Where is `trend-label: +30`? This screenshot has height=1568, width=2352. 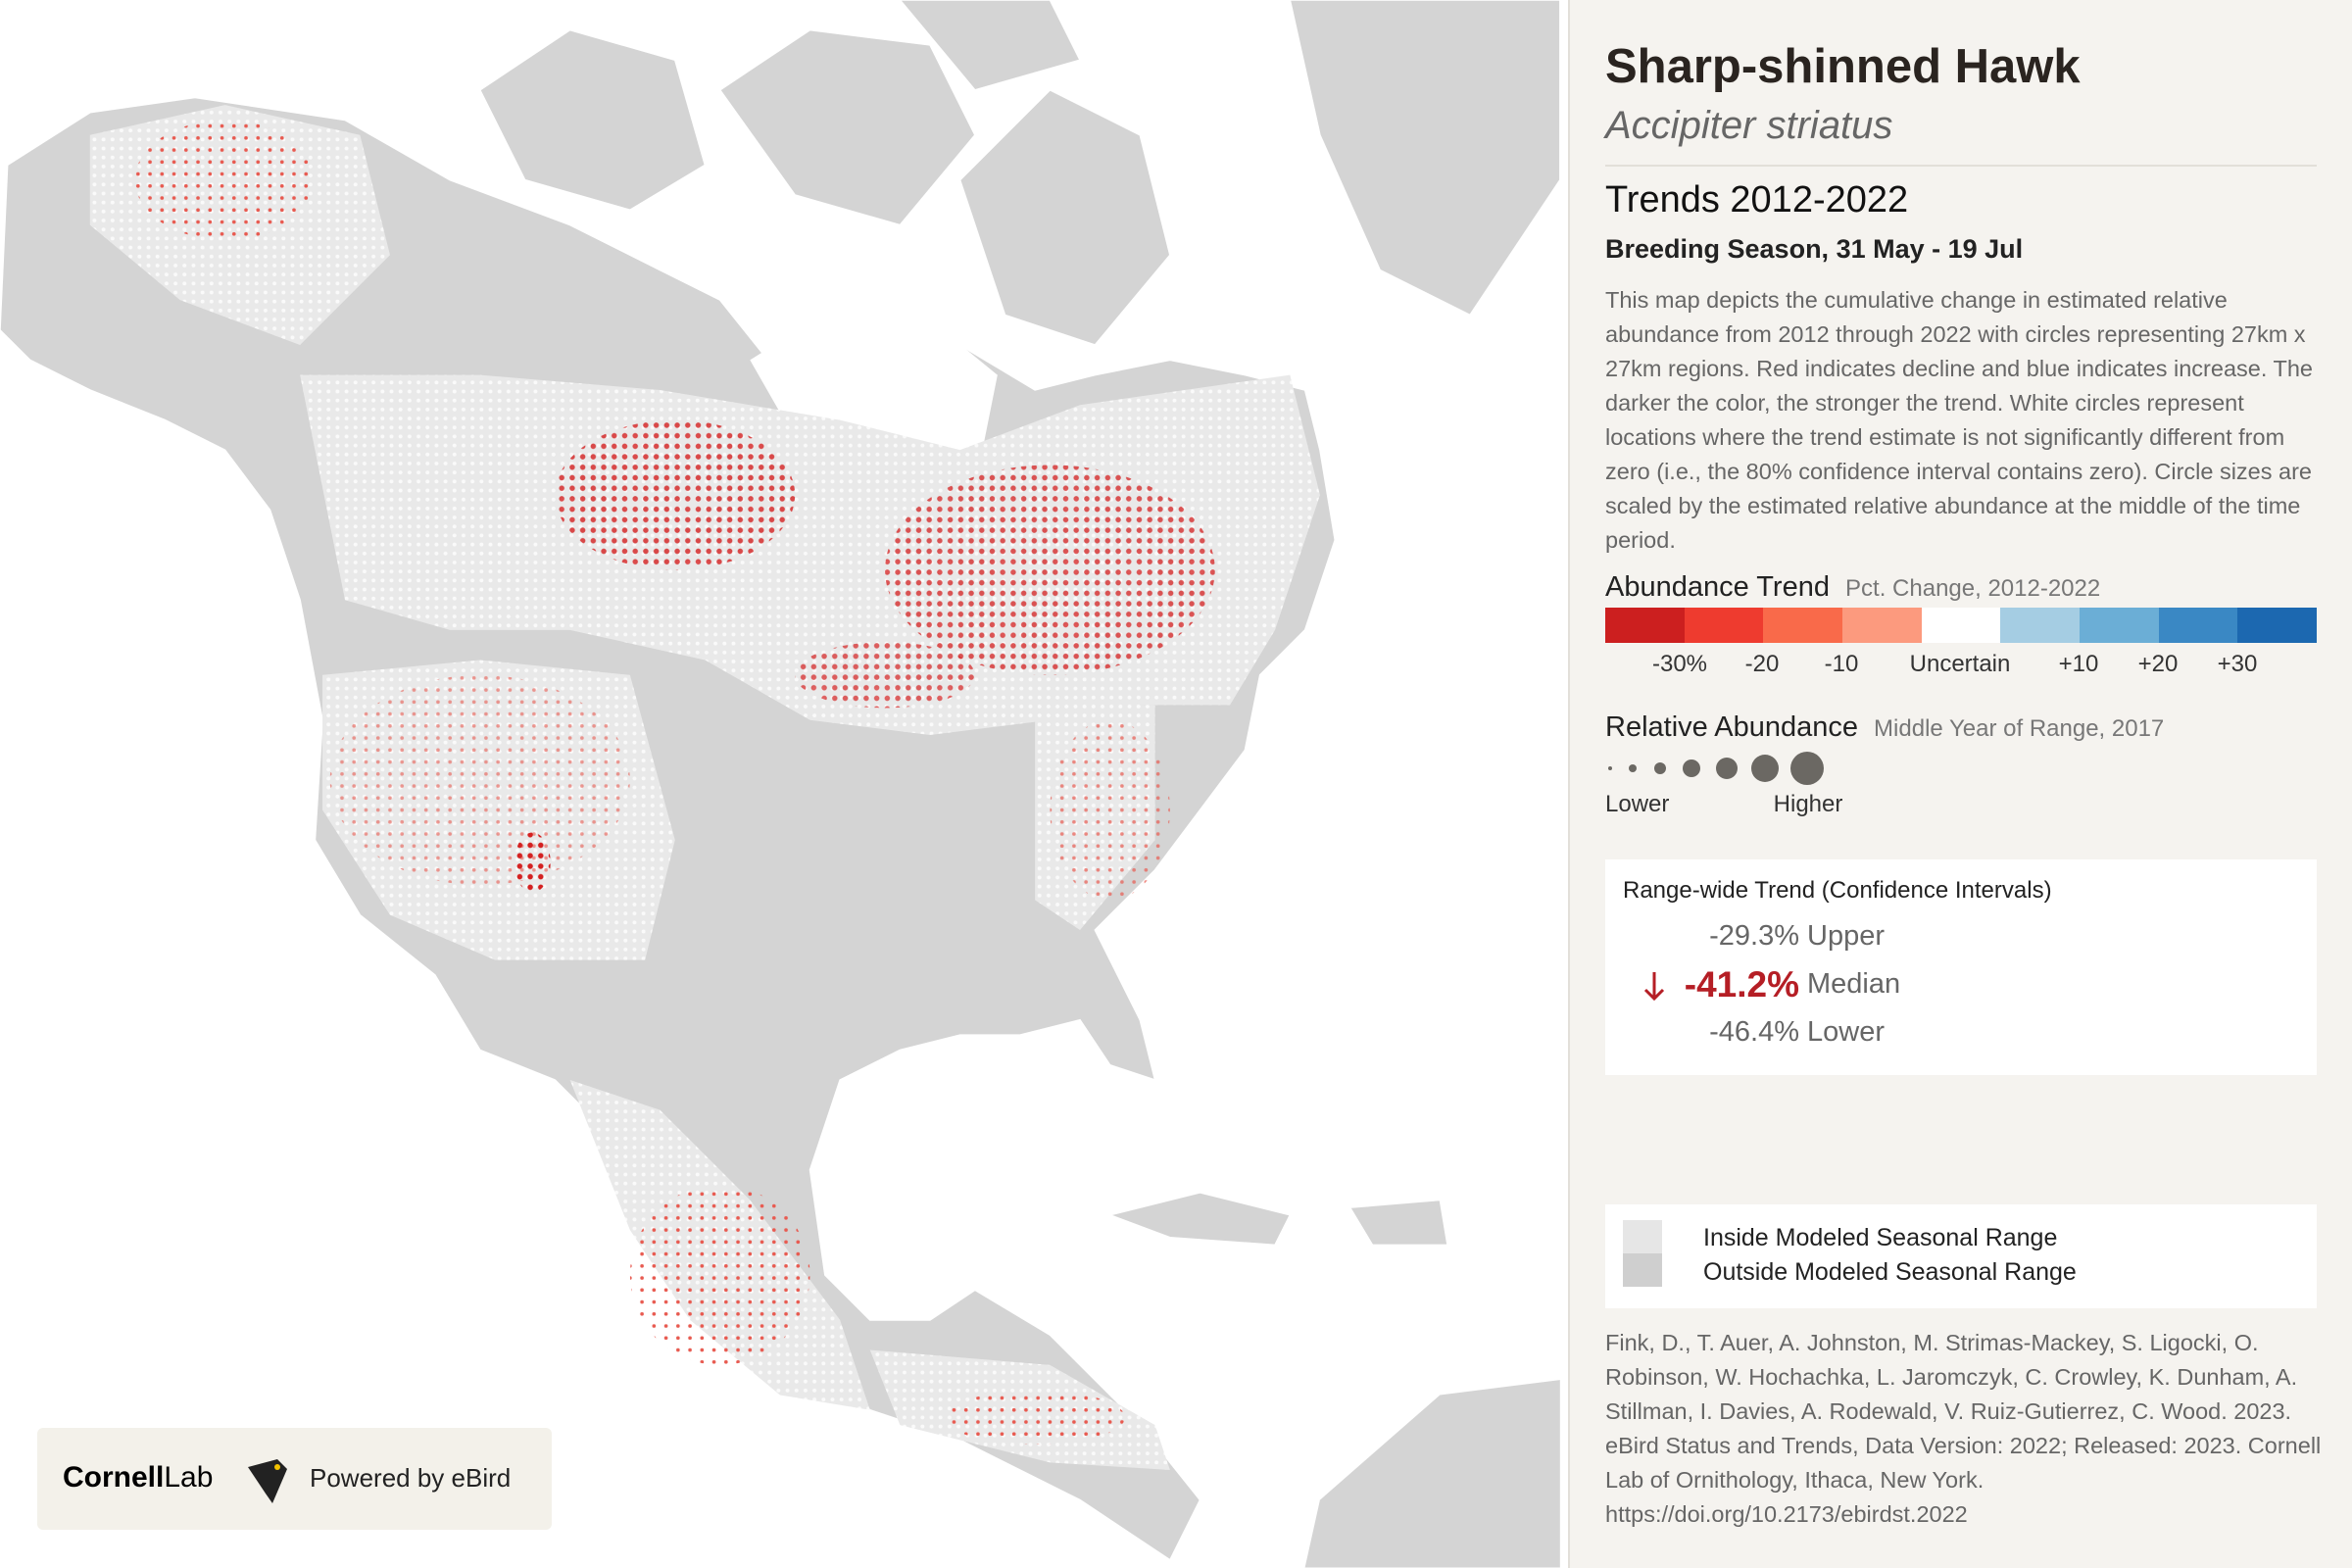 trend-label: +30 is located at coordinates (2237, 664).